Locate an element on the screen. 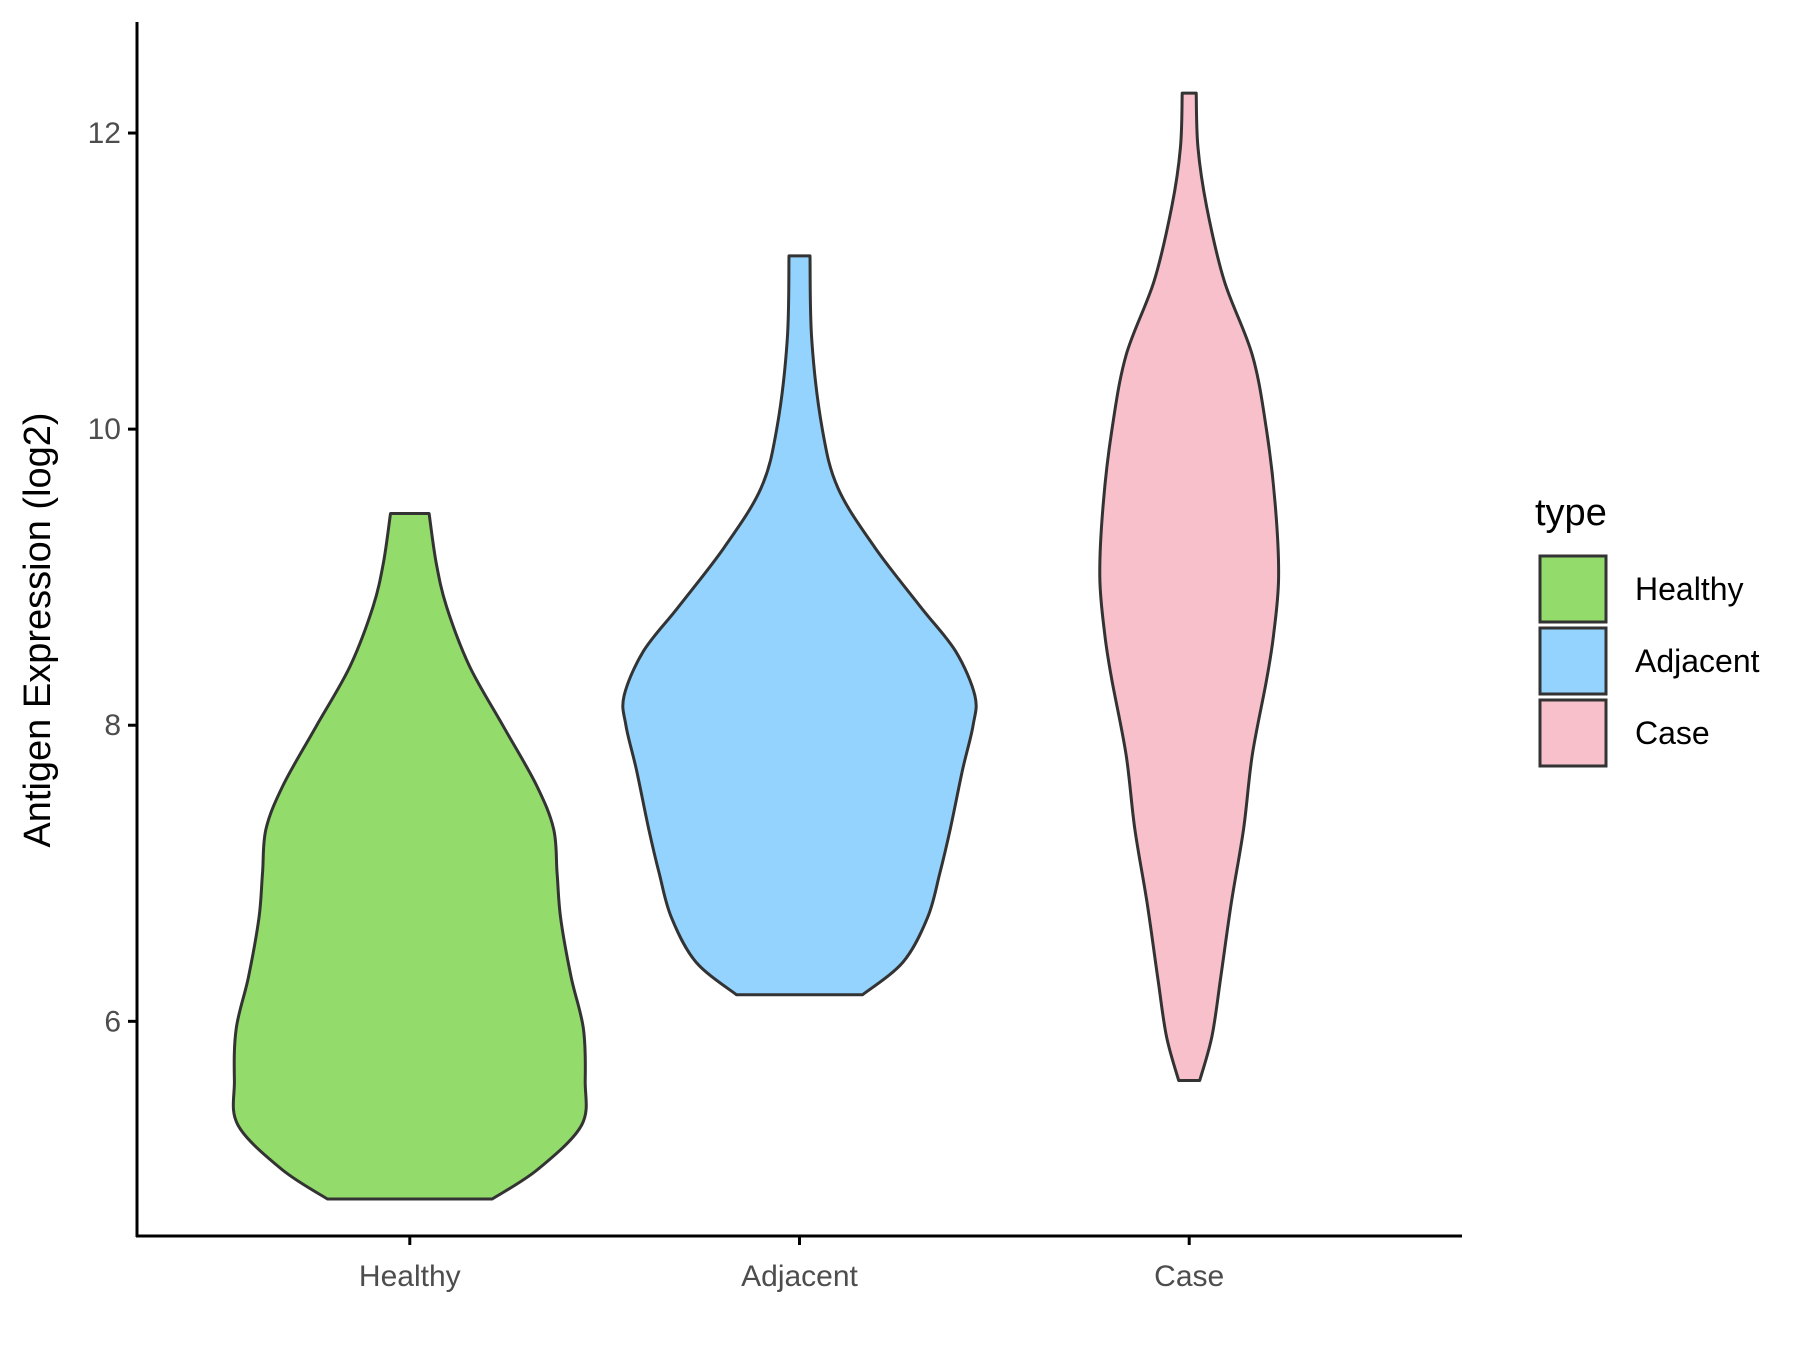 This screenshot has width=1800, height=1350. violin-healthy is located at coordinates (409, 856).